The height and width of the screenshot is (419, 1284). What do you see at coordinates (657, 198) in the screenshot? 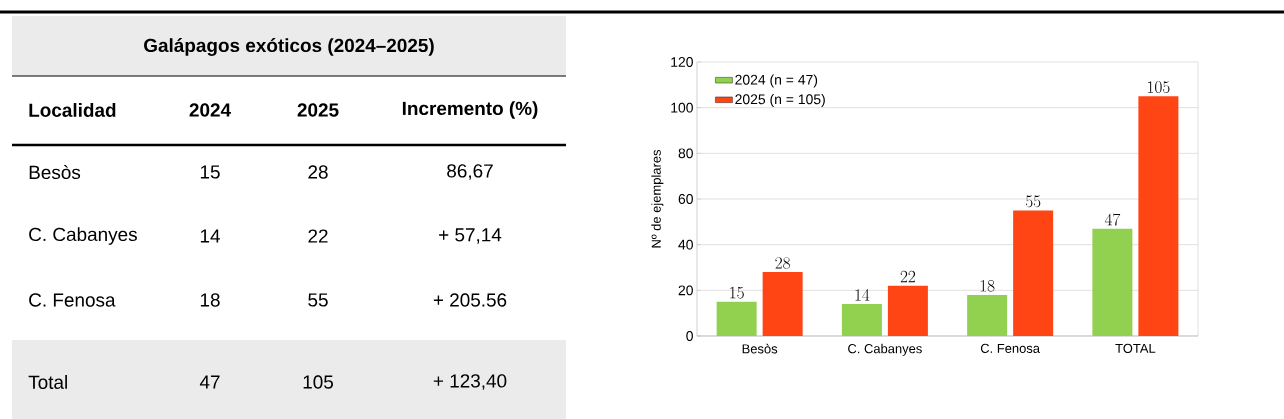
I see `y-axis-title: Nº de ejemplares` at bounding box center [657, 198].